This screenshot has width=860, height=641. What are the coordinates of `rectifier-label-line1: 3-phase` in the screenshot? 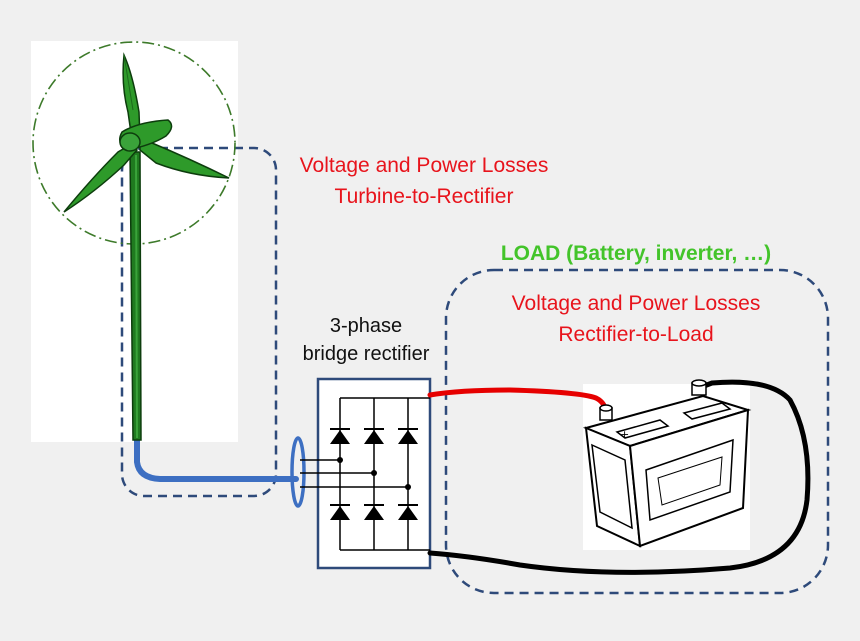 It's located at (366, 326).